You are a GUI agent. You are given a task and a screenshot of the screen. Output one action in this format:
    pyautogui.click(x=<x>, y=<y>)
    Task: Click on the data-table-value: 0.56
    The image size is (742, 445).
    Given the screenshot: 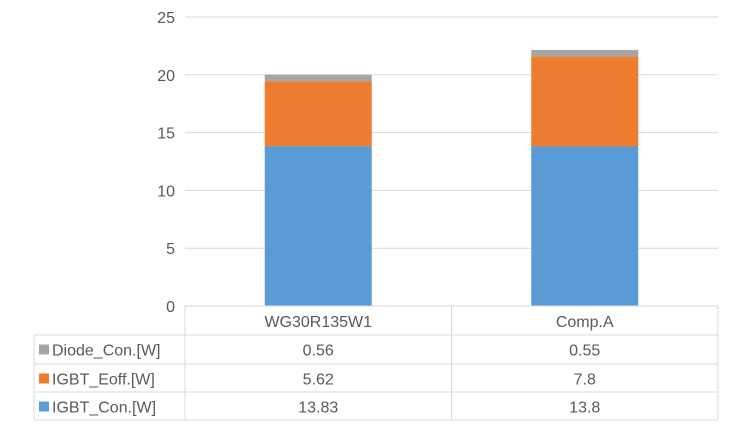 What is the action you would take?
    pyautogui.click(x=318, y=351)
    